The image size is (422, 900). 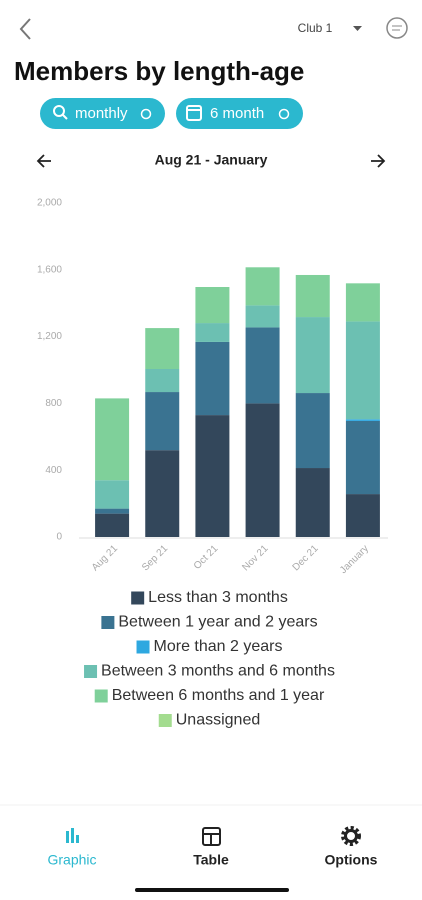 What do you see at coordinates (53, 403) in the screenshot?
I see `y-tick-label: 800` at bounding box center [53, 403].